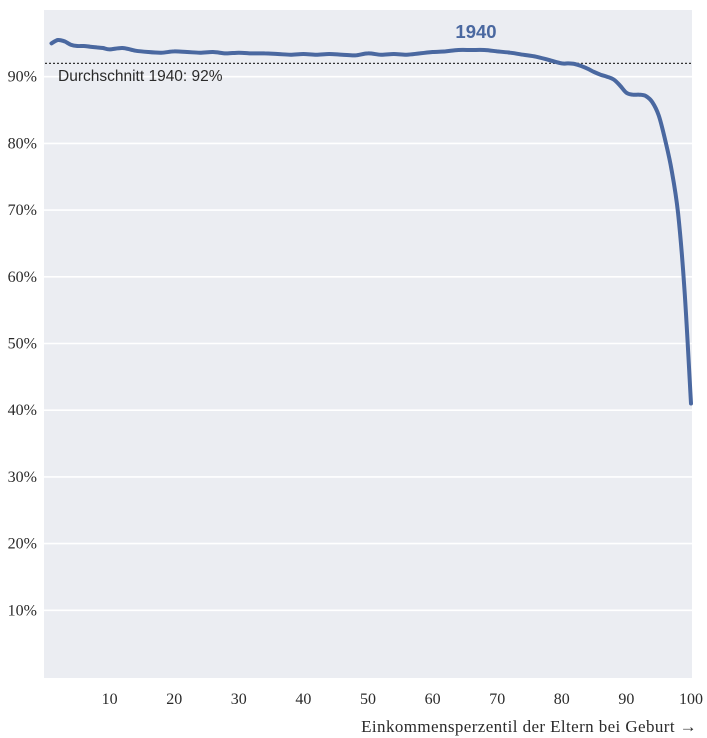 The image size is (707, 738). What do you see at coordinates (22, 410) in the screenshot?
I see `y-tick-label-40: 40%` at bounding box center [22, 410].